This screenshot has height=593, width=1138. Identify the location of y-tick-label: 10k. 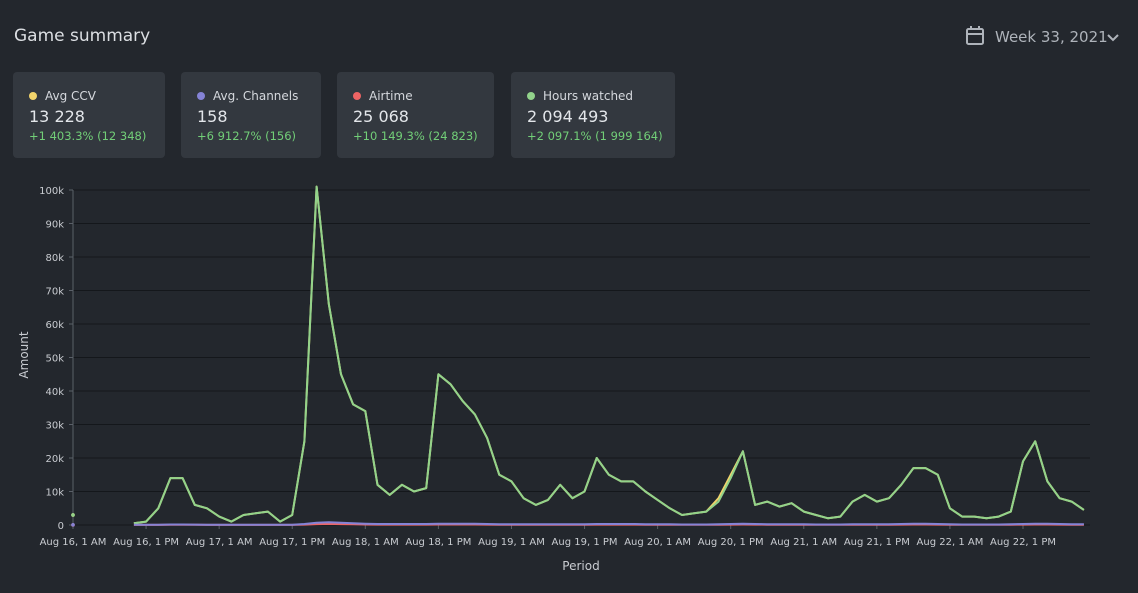
(54, 493).